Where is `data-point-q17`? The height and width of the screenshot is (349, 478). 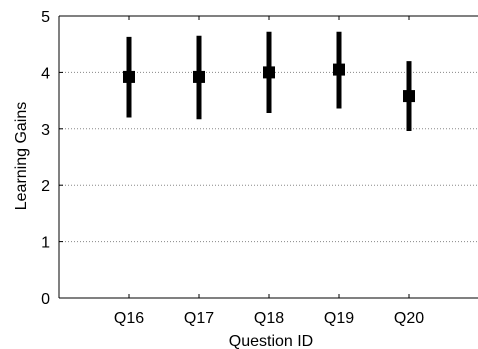 data-point-q17 is located at coordinates (199, 76).